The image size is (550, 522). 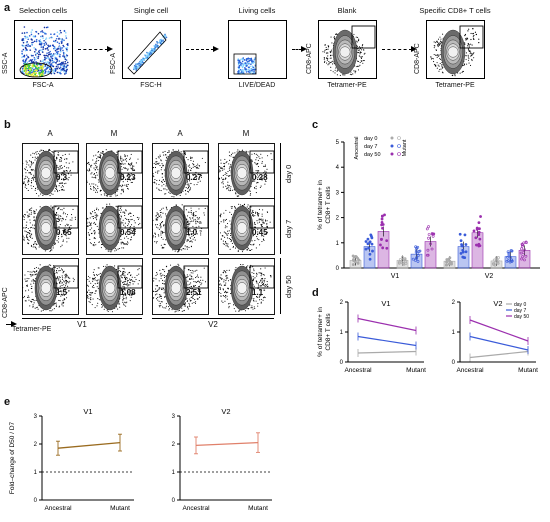 What do you see at coordinates (347, 85) in the screenshot?
I see `flow-x-label: Tetramer-PE` at bounding box center [347, 85].